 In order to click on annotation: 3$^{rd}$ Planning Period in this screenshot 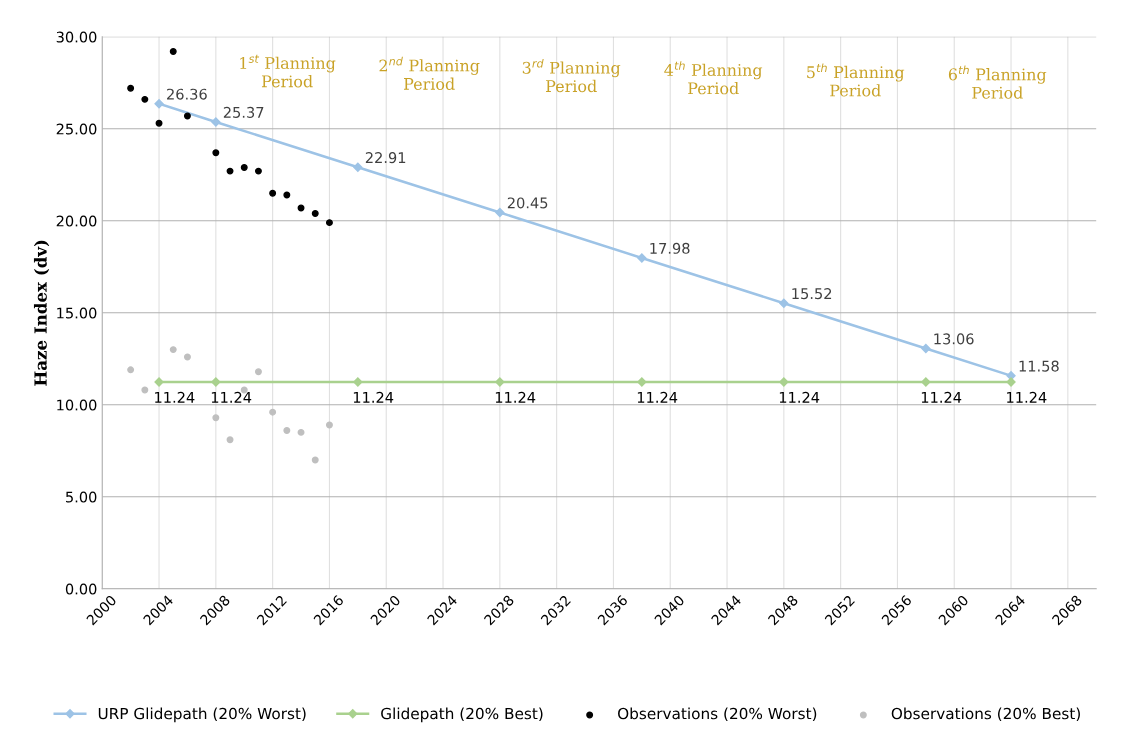, I will do `click(571, 75)`.